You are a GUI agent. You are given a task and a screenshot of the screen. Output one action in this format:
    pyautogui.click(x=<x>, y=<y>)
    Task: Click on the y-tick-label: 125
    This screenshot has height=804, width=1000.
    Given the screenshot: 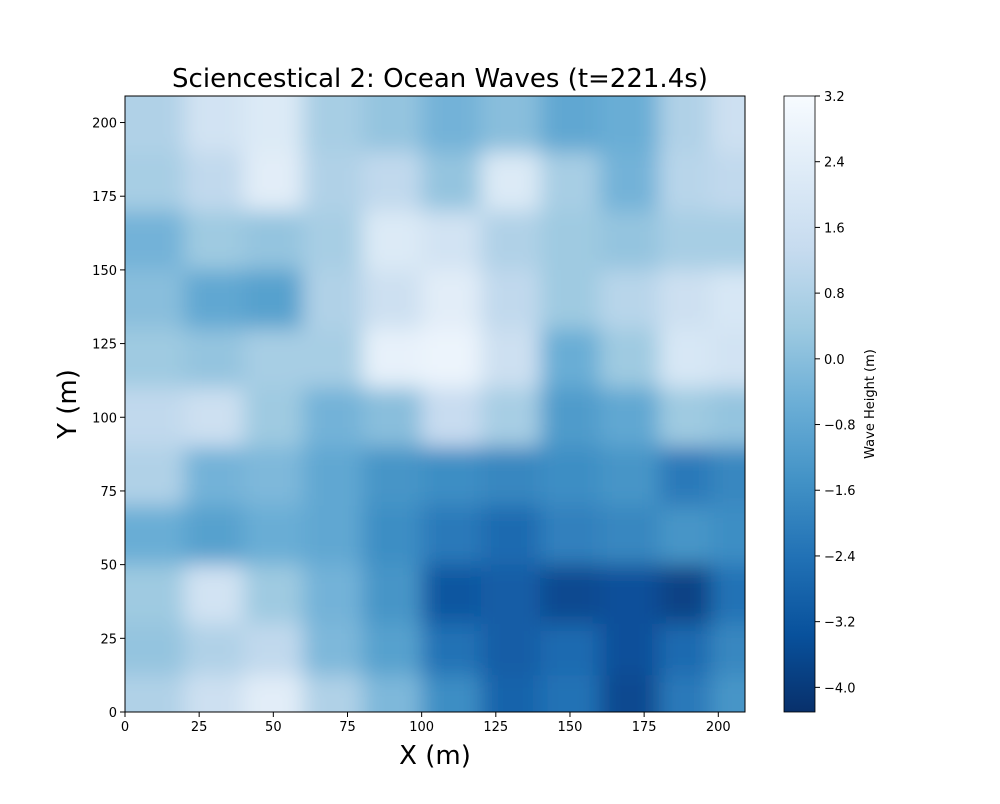 What is the action you would take?
    pyautogui.click(x=104, y=345)
    